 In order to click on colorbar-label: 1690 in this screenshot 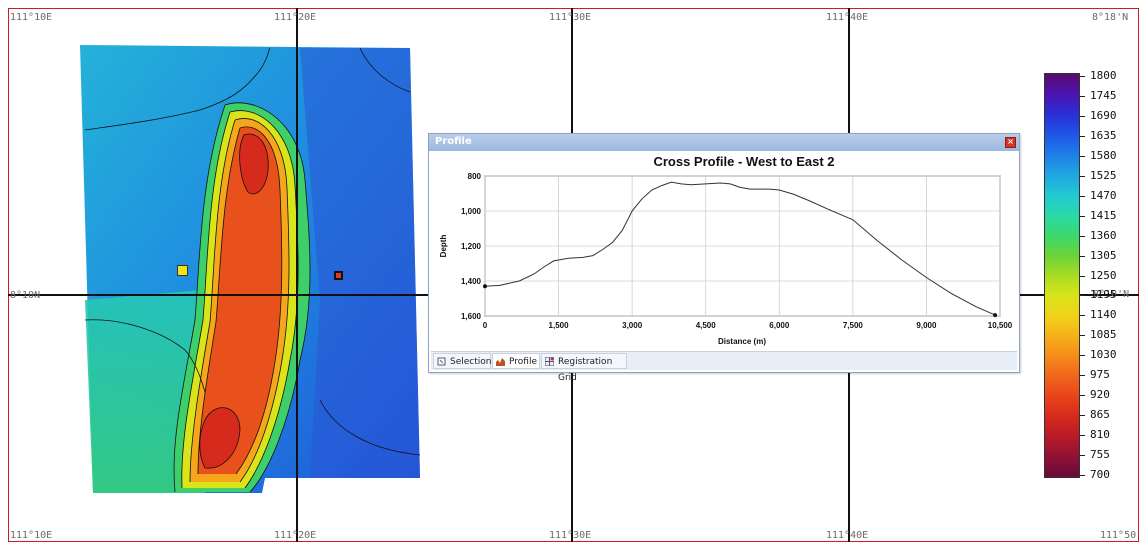, I will do `click(1103, 115)`.